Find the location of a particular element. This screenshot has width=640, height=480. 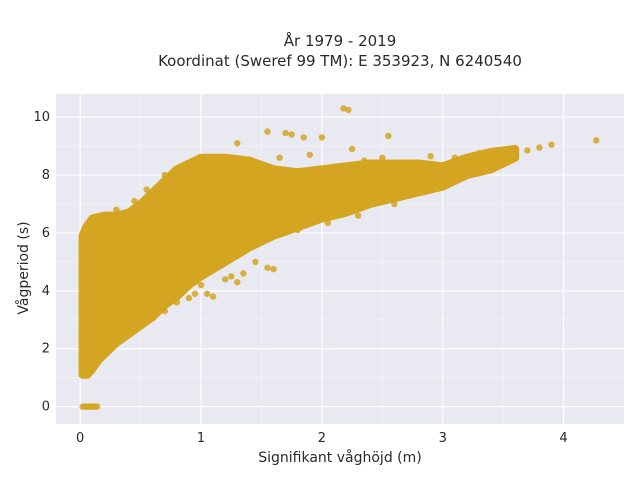

x-tick-label: 3 is located at coordinates (443, 438).